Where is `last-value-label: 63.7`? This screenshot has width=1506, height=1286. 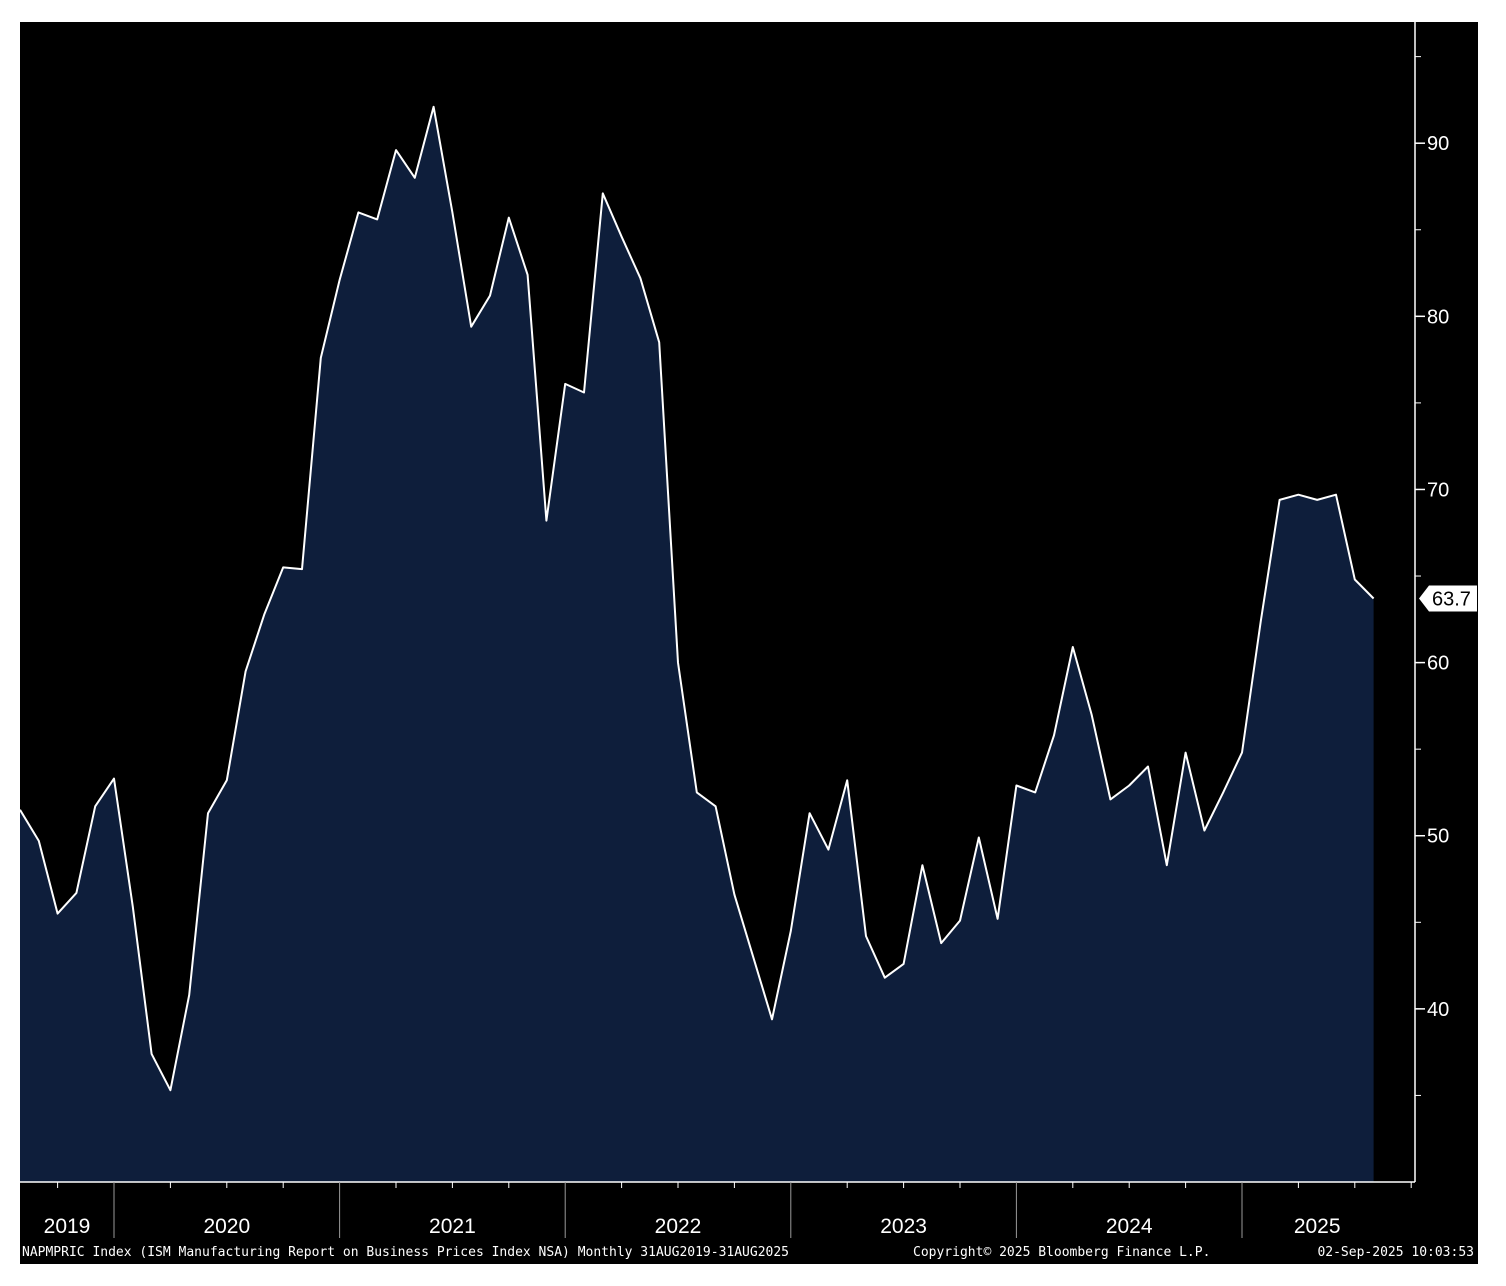
last-value-label: 63.7 is located at coordinates (1451, 600).